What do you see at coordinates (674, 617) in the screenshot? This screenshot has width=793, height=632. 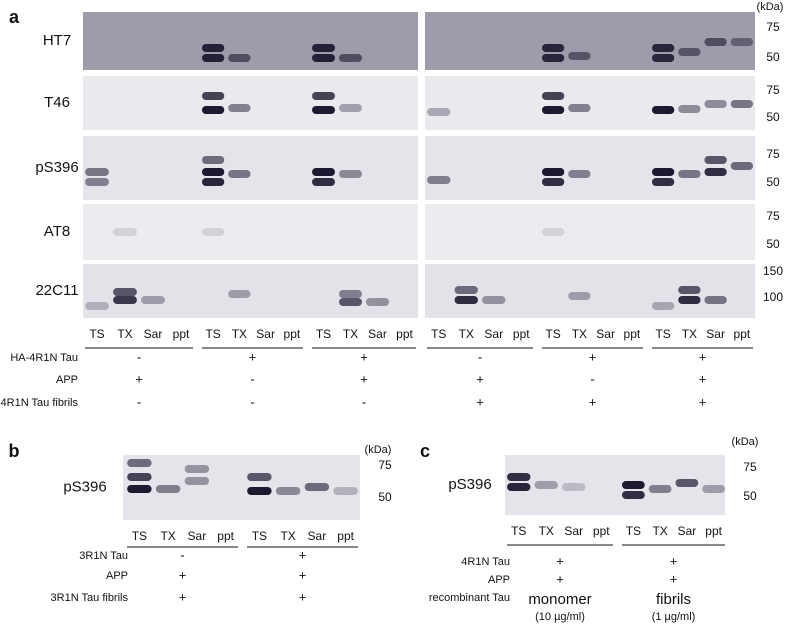 I see `condition-note: (1 µg/ml)` at bounding box center [674, 617].